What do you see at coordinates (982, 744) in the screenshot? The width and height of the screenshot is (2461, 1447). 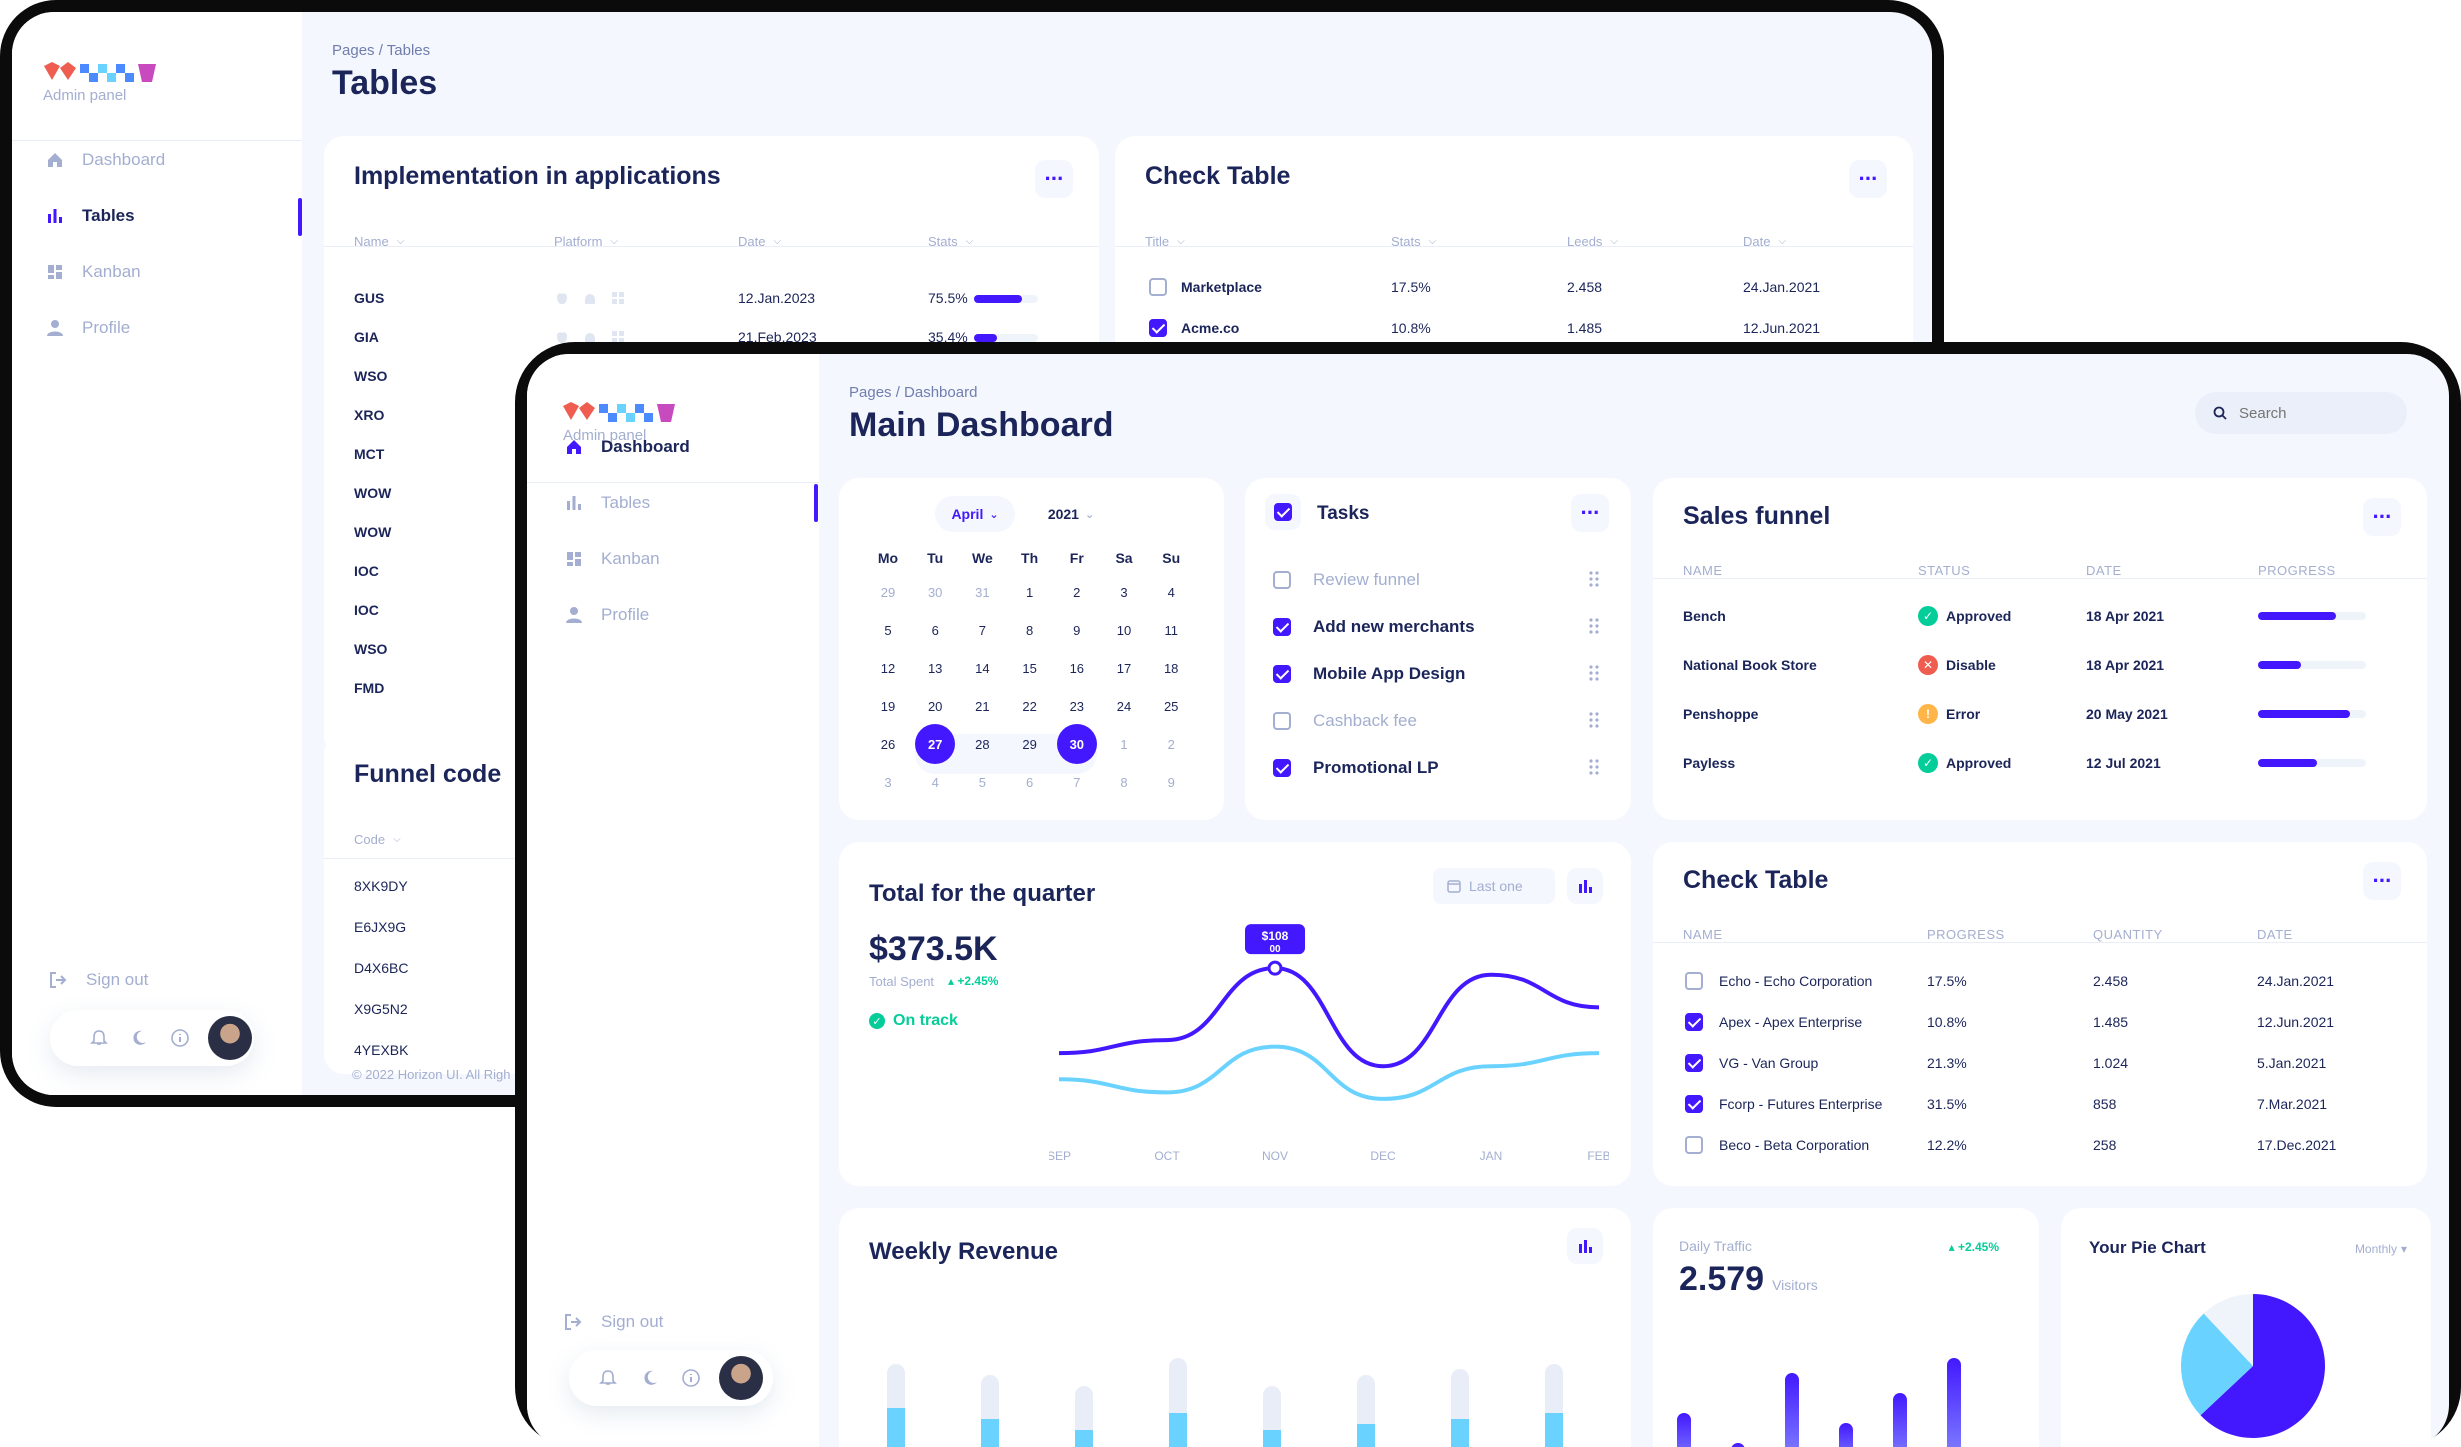 I see `calendar-day: 28` at bounding box center [982, 744].